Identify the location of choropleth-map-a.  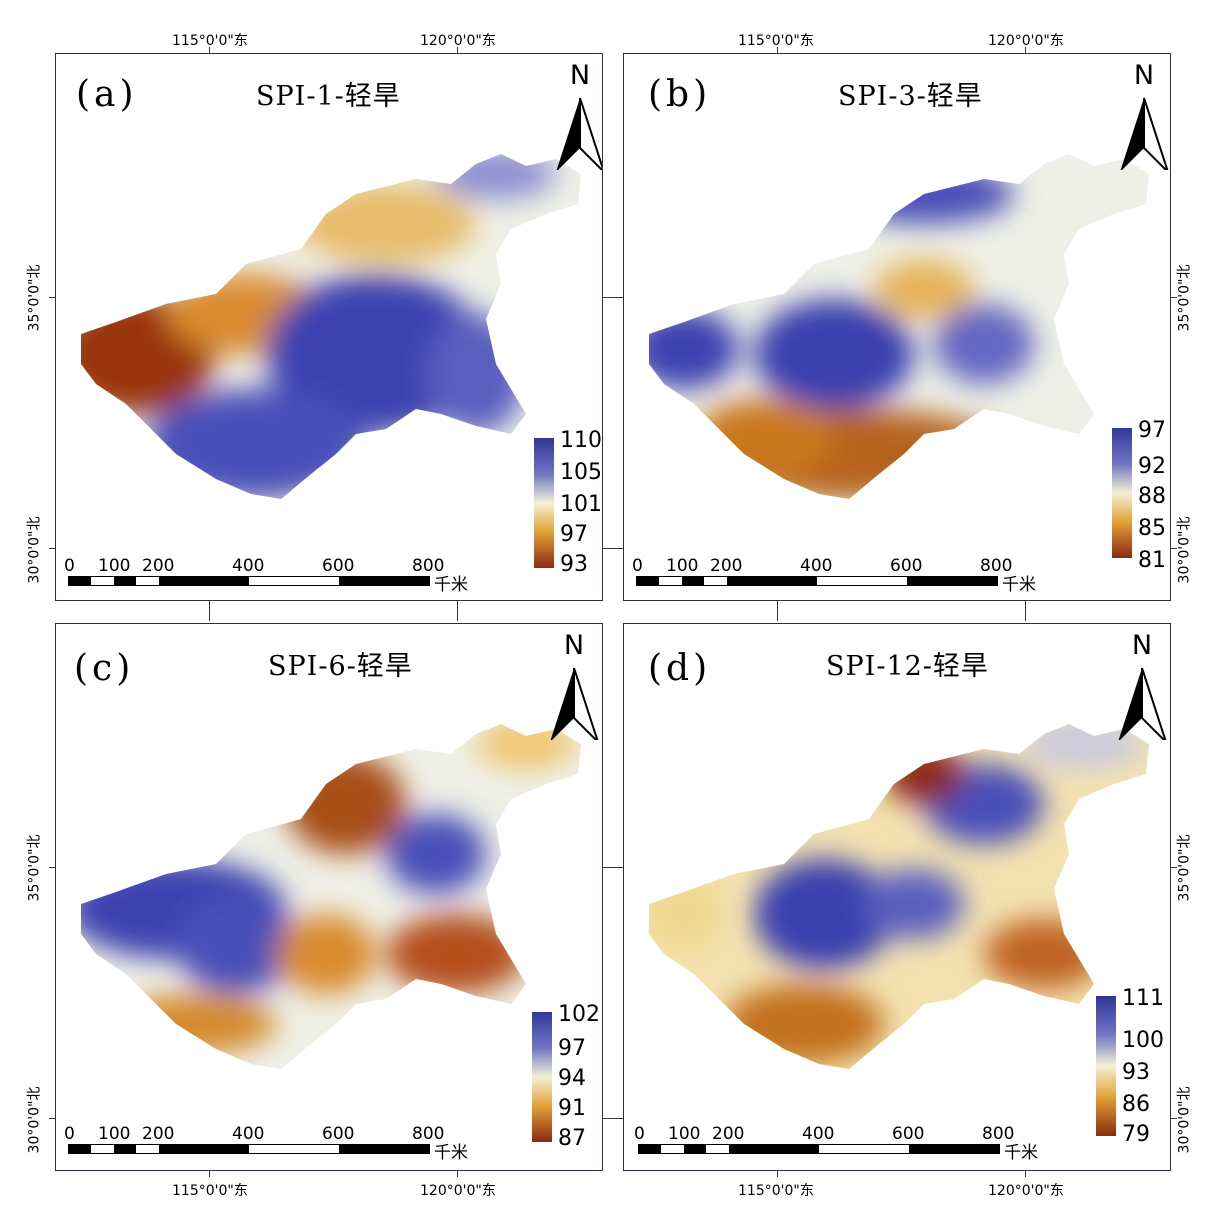
(331, 326).